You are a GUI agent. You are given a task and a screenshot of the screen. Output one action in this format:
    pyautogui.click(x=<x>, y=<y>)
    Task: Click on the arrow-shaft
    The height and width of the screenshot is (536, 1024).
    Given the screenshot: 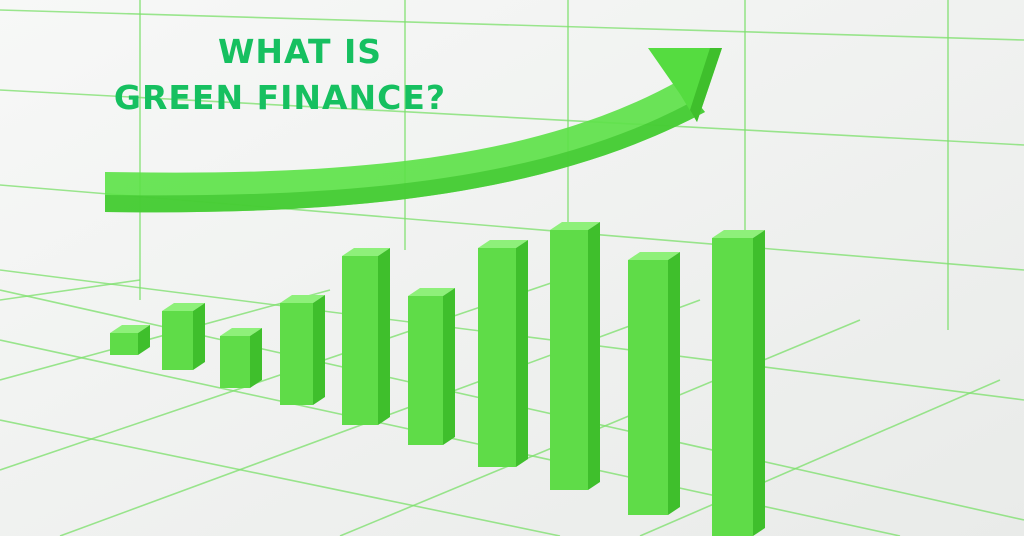 What is the action you would take?
    pyautogui.click(x=405, y=146)
    